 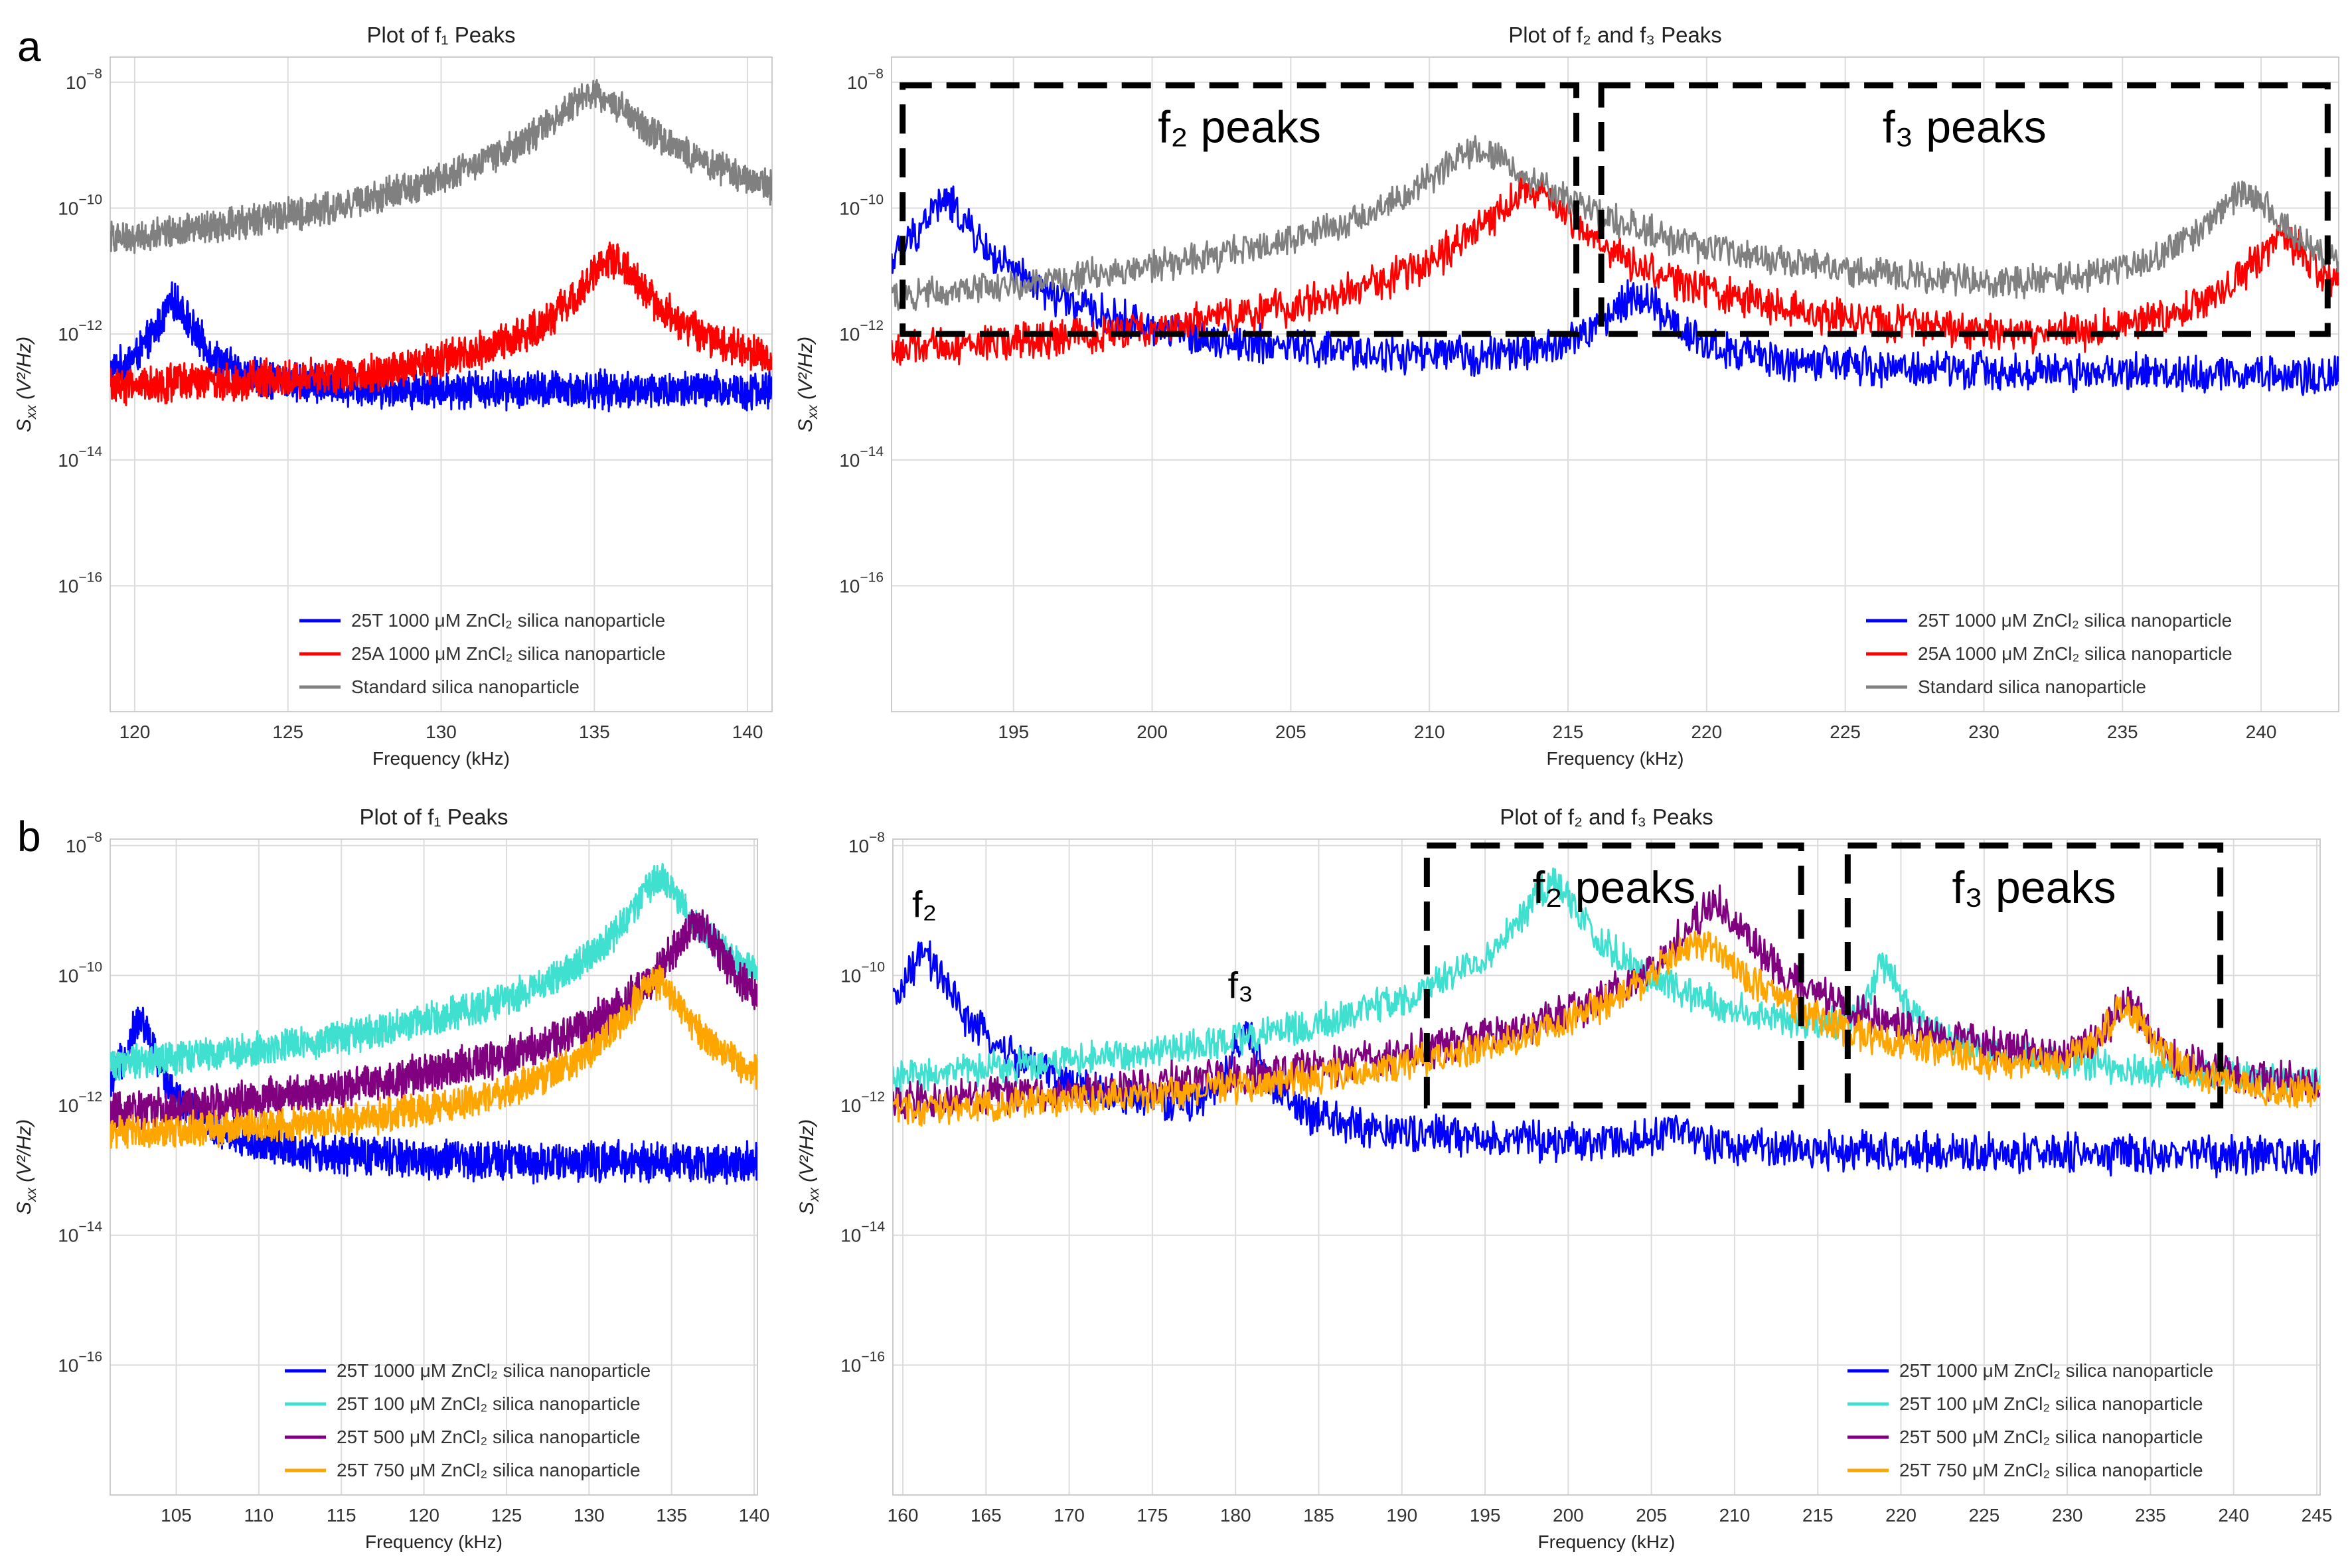 I want to click on x-tick-label: 245, so click(x=2318, y=1516).